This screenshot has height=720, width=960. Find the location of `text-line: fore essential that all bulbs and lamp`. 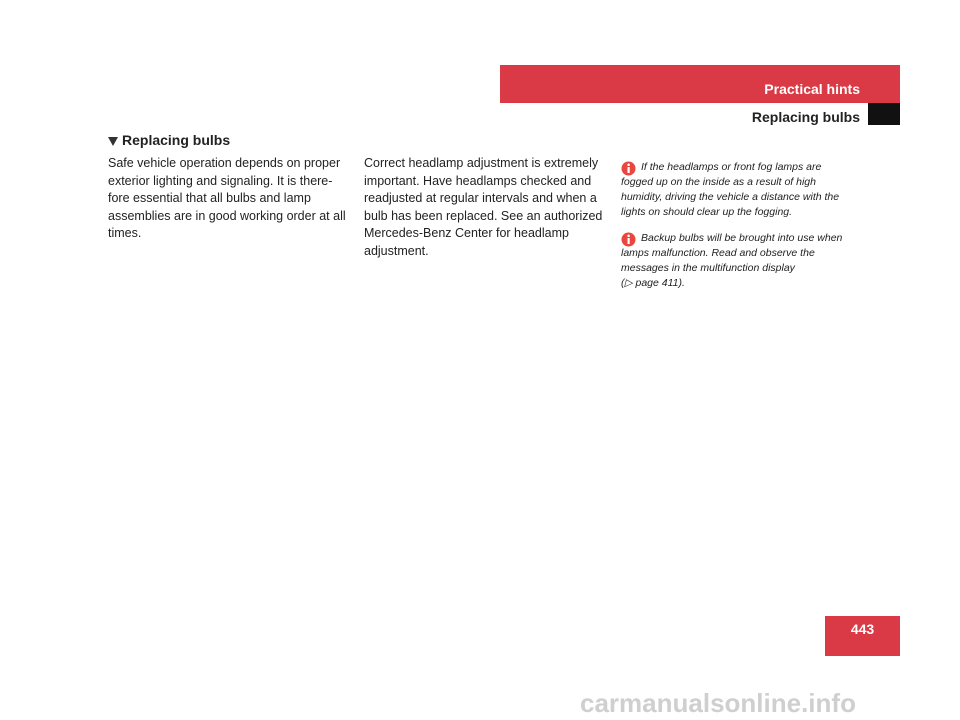

text-line: fore essential that all bulbs and lamp is located at coordinates (209, 198).